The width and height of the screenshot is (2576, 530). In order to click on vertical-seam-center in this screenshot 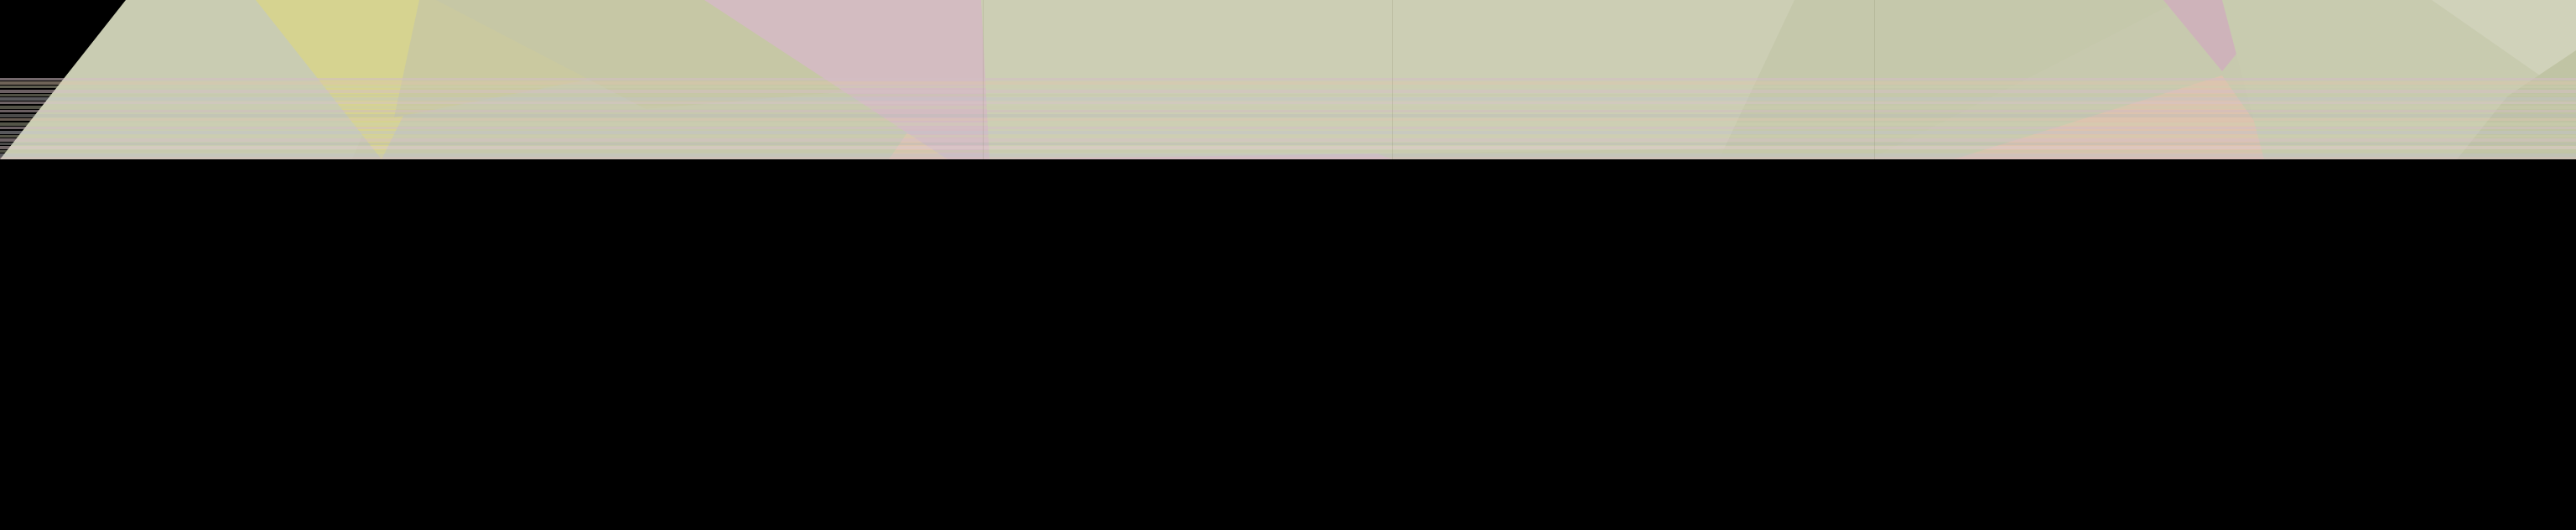, I will do `click(1392, 79)`.